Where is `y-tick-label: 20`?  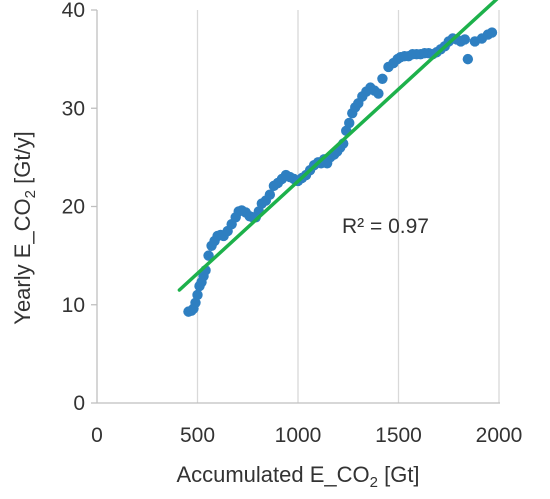
y-tick-label: 20 is located at coordinates (73, 207).